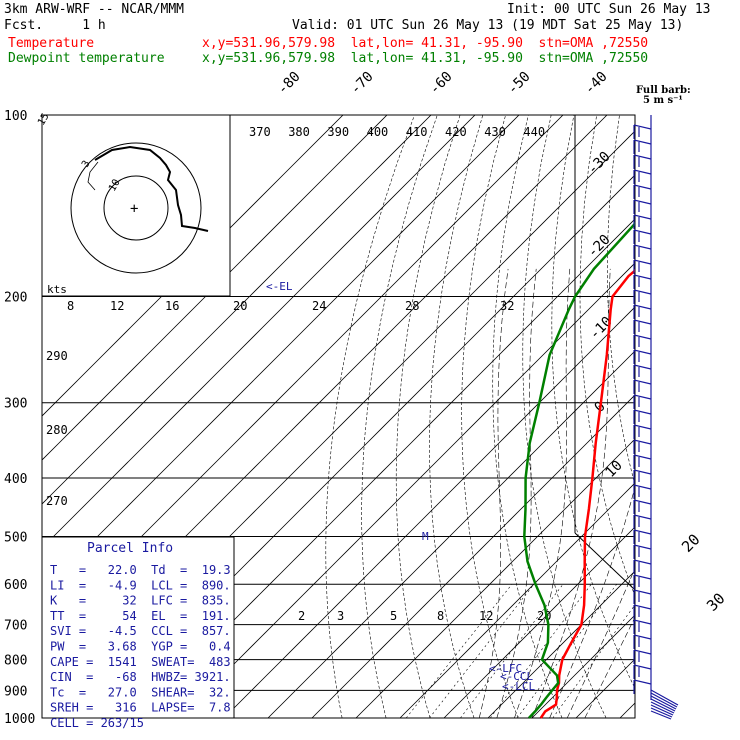  Describe the element at coordinates (505, 668) in the screenshot. I see `sounding-annotation: <-LFC` at that location.